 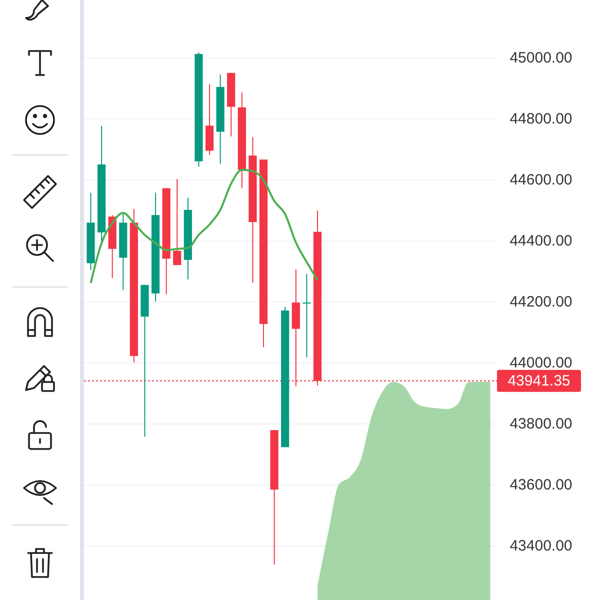 I want to click on y-tick-label: 43600.00, so click(x=541, y=485).